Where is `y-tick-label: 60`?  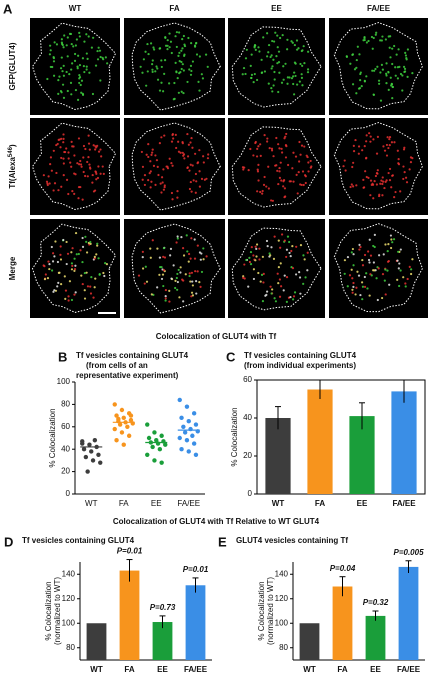 y-tick-label: 60 is located at coordinates (247, 379).